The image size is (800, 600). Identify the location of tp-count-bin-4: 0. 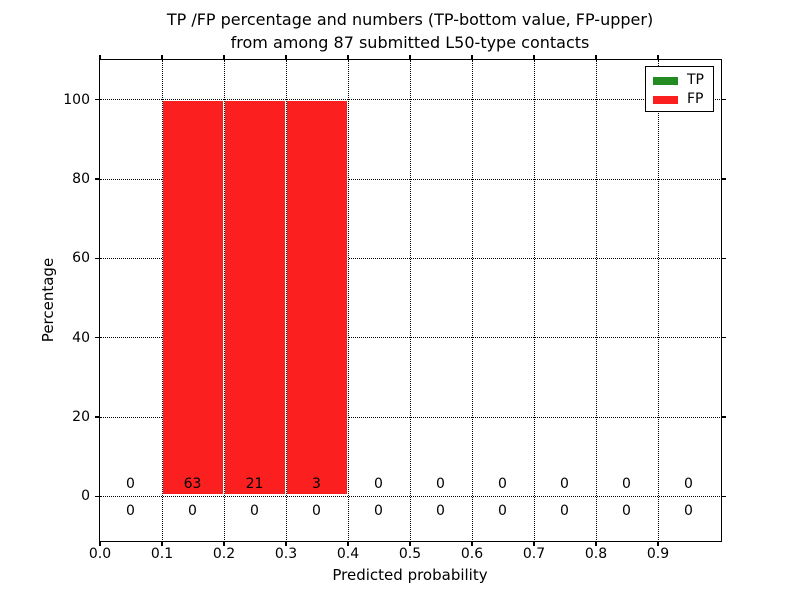
(378, 510).